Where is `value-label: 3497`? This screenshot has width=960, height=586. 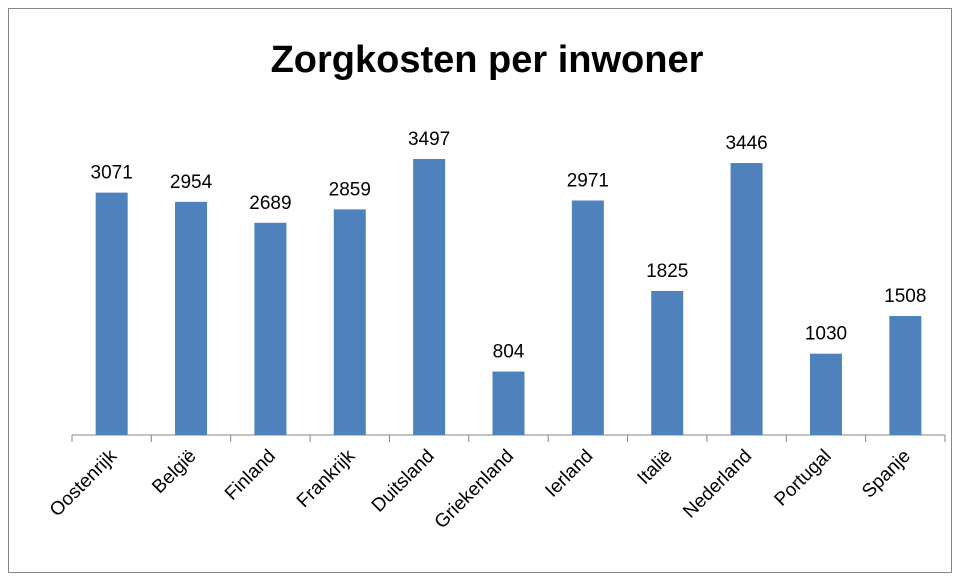 value-label: 3497 is located at coordinates (429, 139).